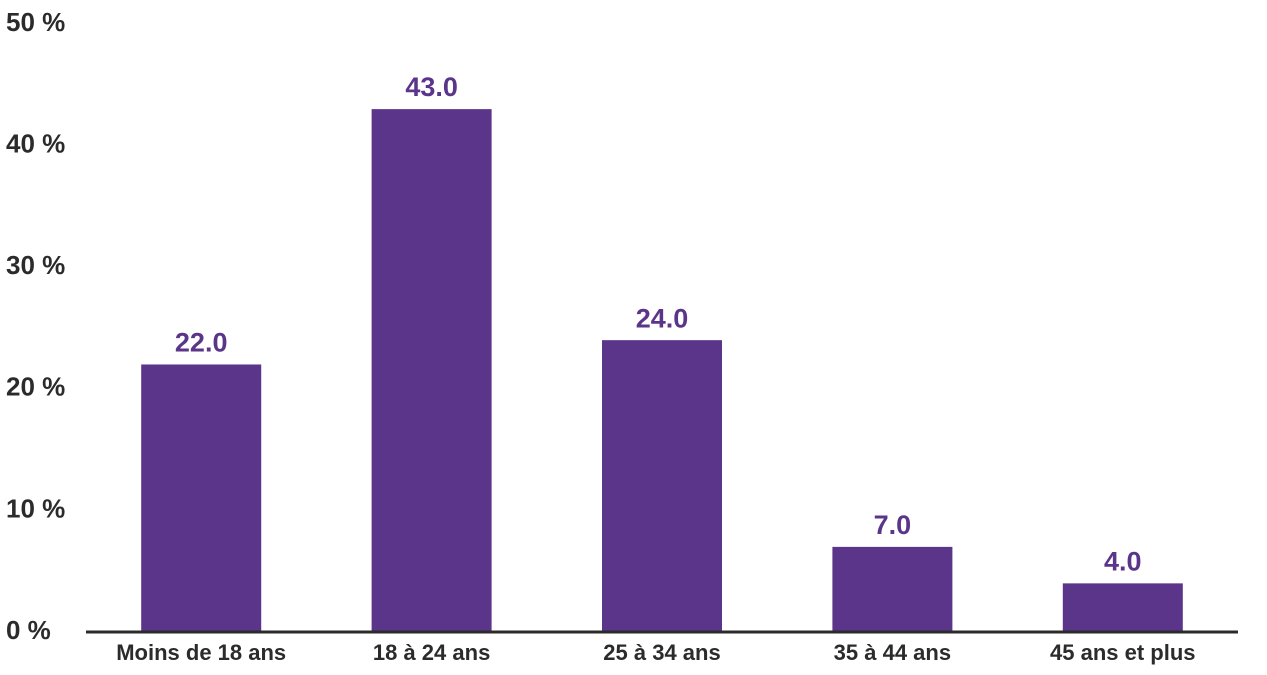 The image size is (1267, 675). Describe the element at coordinates (35, 265) in the screenshot. I see `y-tick-label: 30 %` at that location.